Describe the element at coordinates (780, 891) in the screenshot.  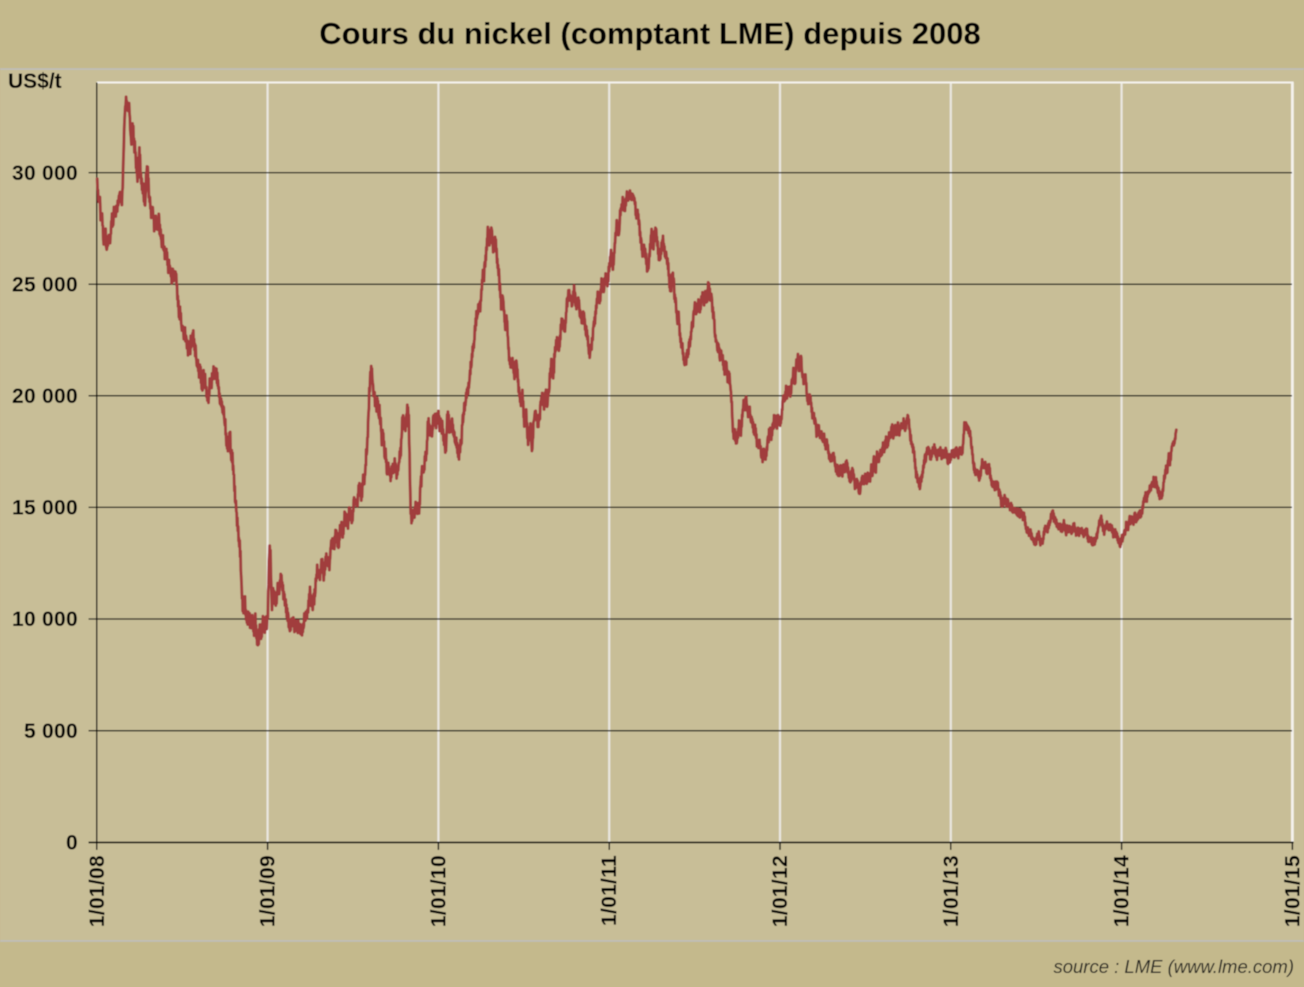
I see `svg-text: 1/01/12` at that location.